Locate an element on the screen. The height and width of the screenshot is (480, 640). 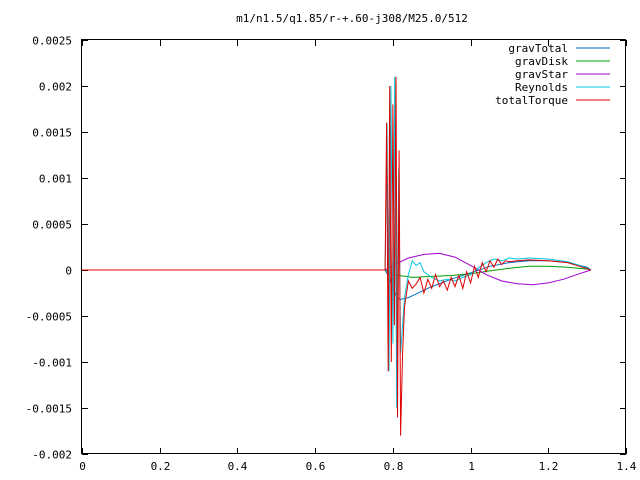
x-tick-label: 0.8 is located at coordinates (394, 466).